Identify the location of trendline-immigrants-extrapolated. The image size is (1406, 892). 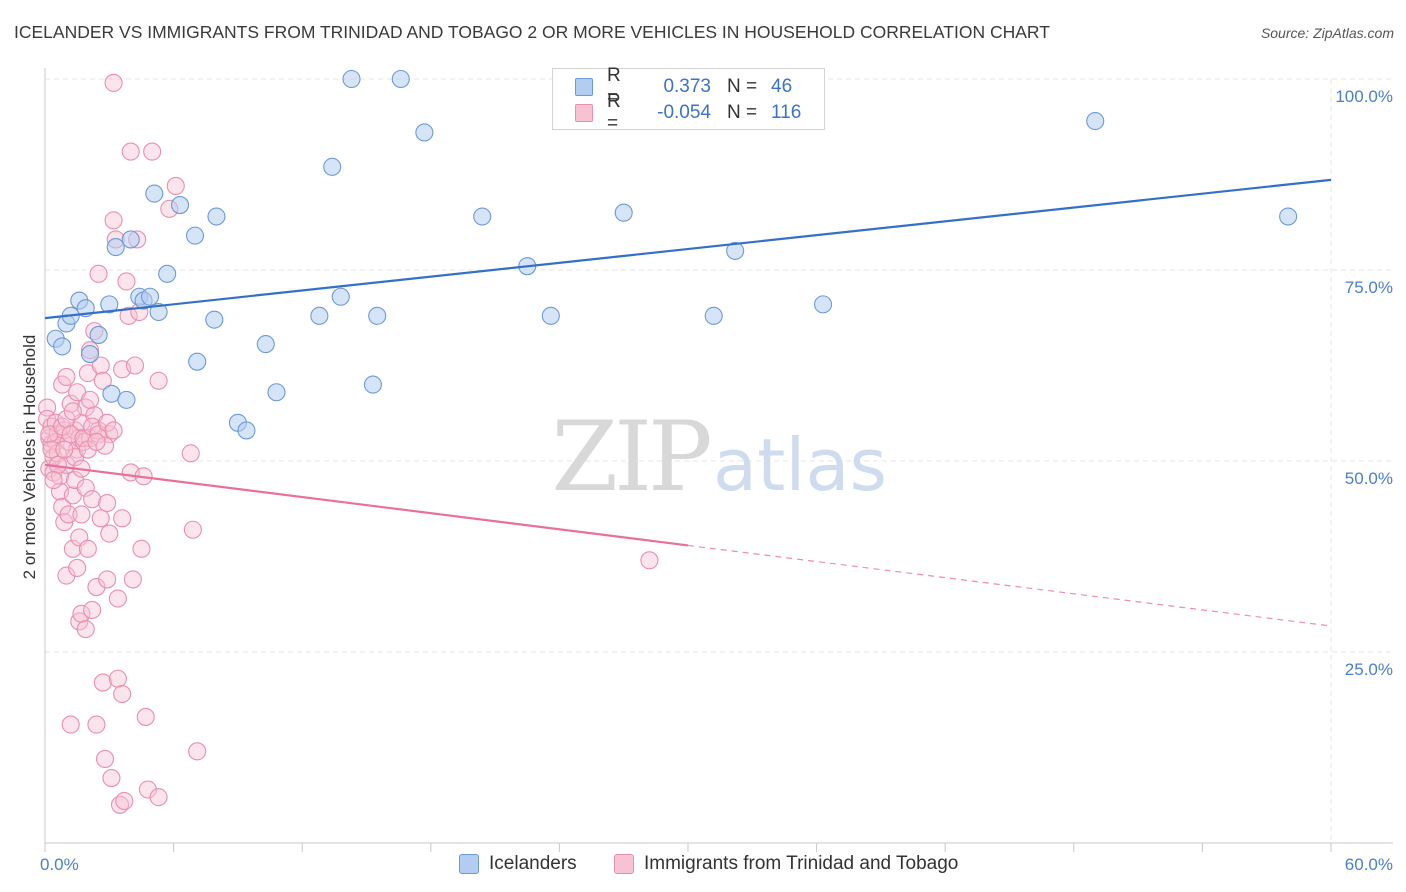
(1009, 585).